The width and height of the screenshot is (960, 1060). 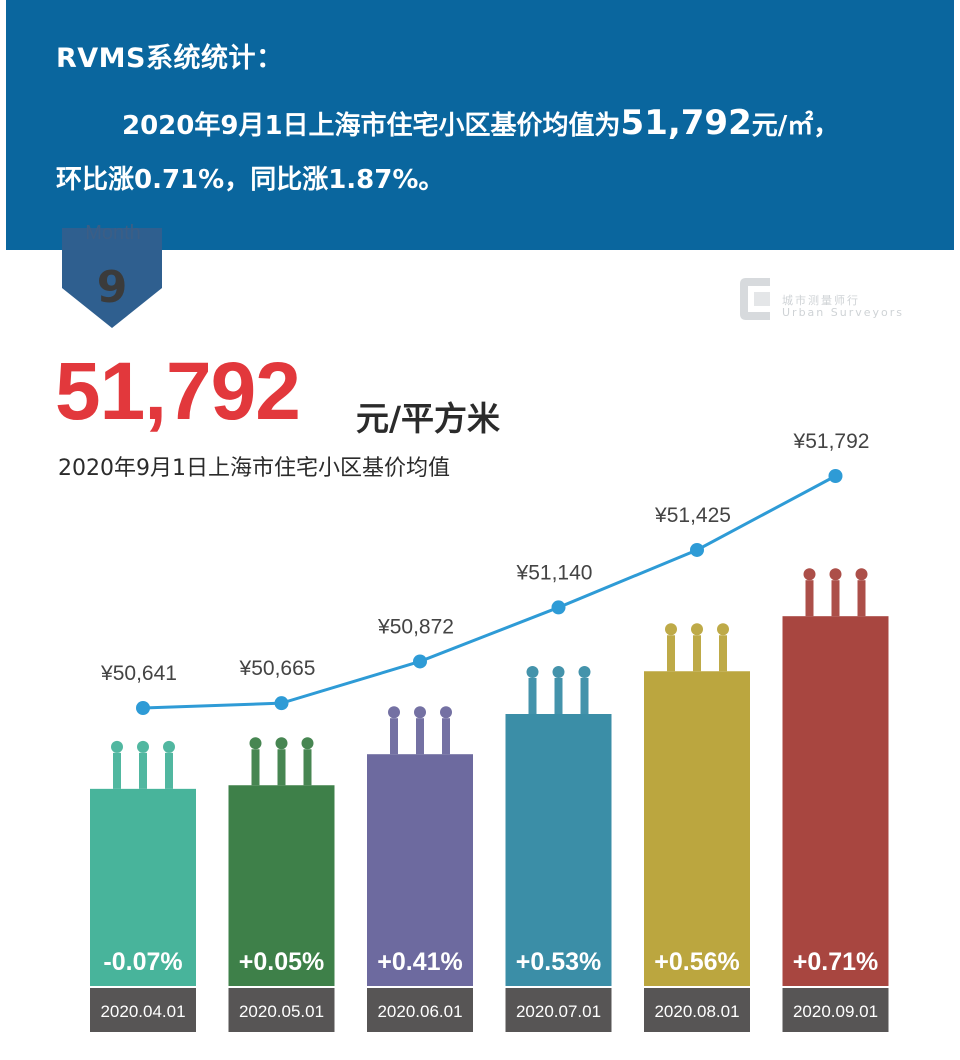 I want to click on change-label: +0.05%, so click(x=282, y=962).